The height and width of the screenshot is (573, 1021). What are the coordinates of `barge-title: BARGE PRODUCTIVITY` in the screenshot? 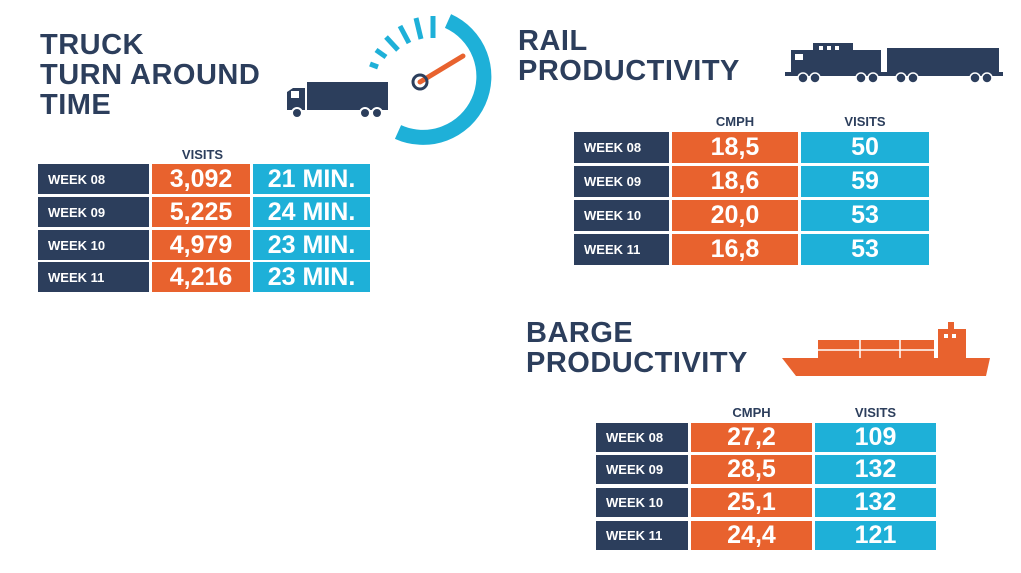 It's located at (637, 348).